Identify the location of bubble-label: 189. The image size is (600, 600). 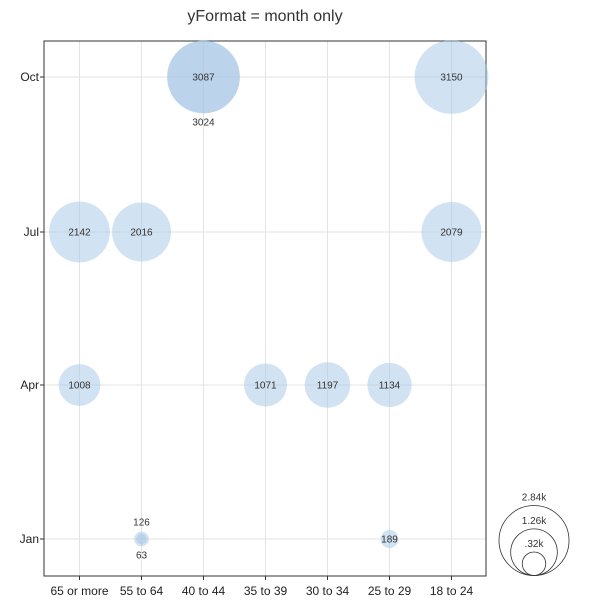
(389, 540).